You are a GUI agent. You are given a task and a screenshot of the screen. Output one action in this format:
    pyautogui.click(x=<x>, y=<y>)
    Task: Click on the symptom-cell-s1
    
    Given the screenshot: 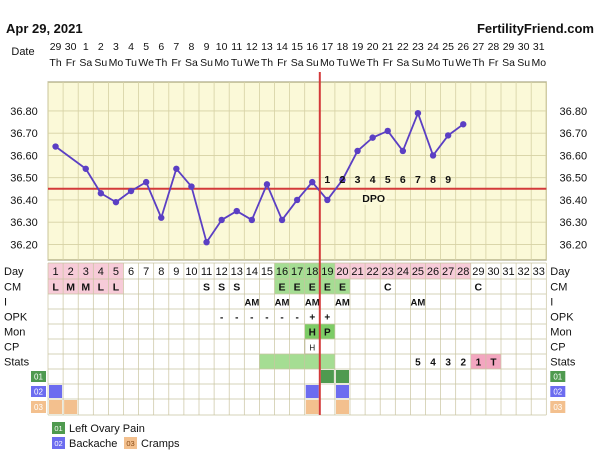 What is the action you would take?
    pyautogui.click(x=327, y=376)
    